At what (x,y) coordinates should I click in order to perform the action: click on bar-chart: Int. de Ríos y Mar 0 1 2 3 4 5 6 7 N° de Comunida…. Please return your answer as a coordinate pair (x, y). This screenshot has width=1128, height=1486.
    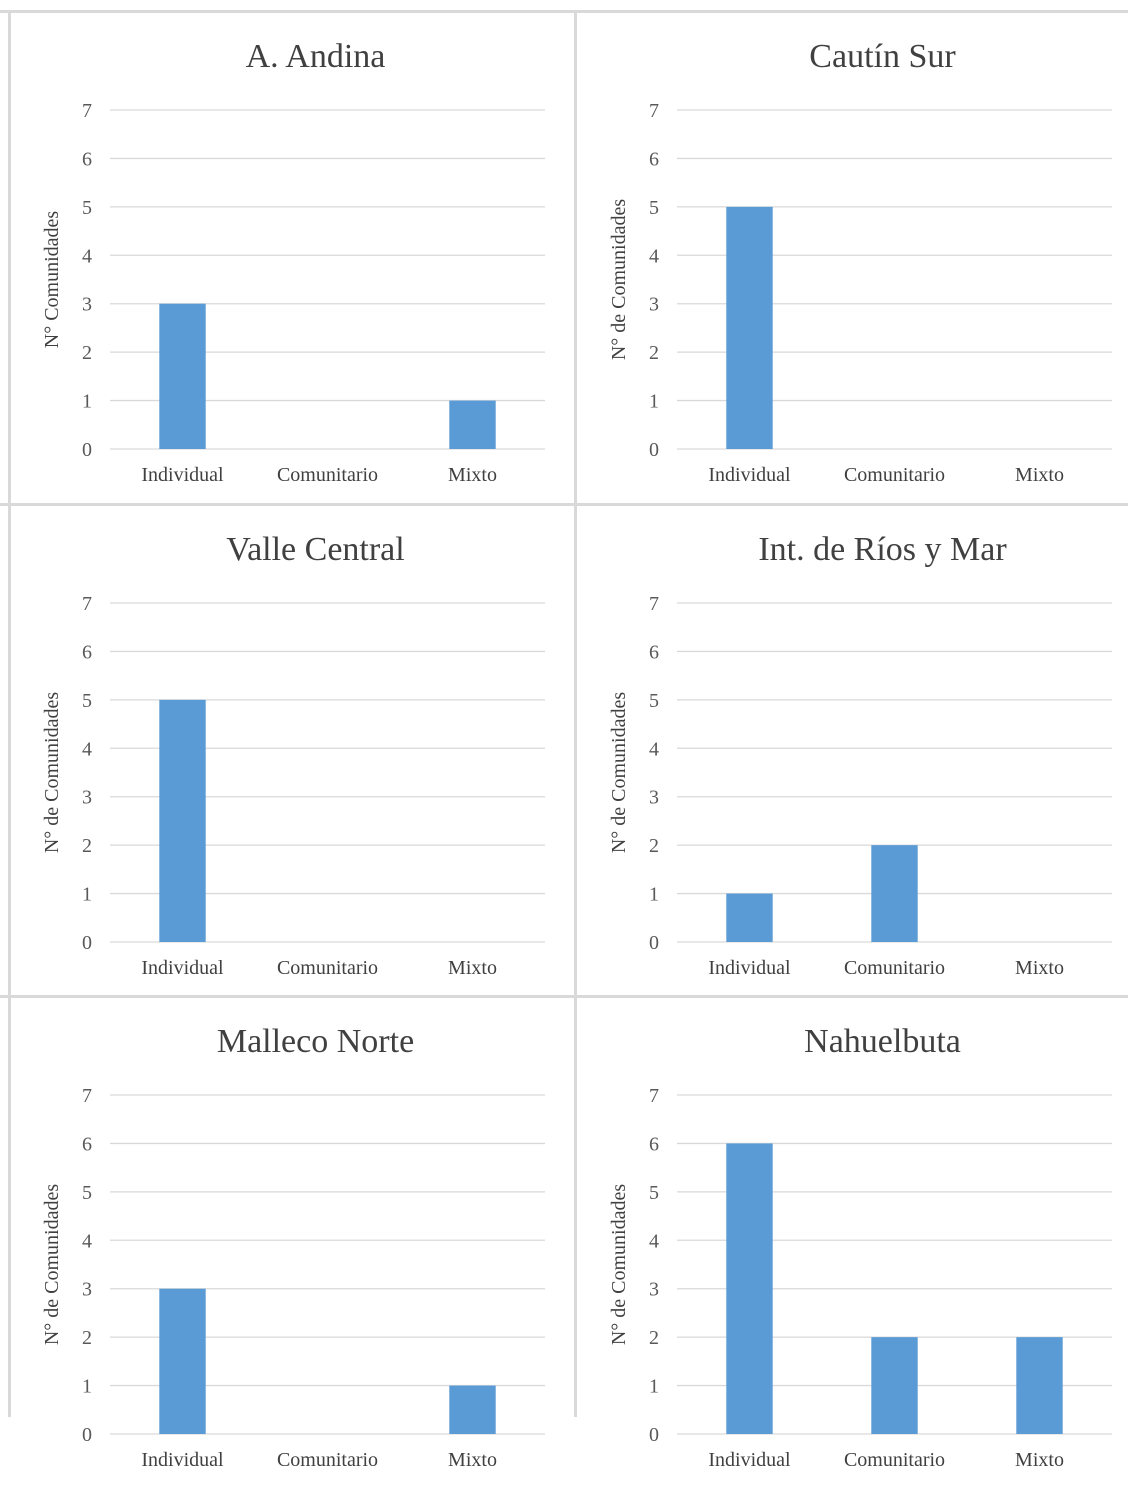
    Looking at the image, I should click on (860, 755).